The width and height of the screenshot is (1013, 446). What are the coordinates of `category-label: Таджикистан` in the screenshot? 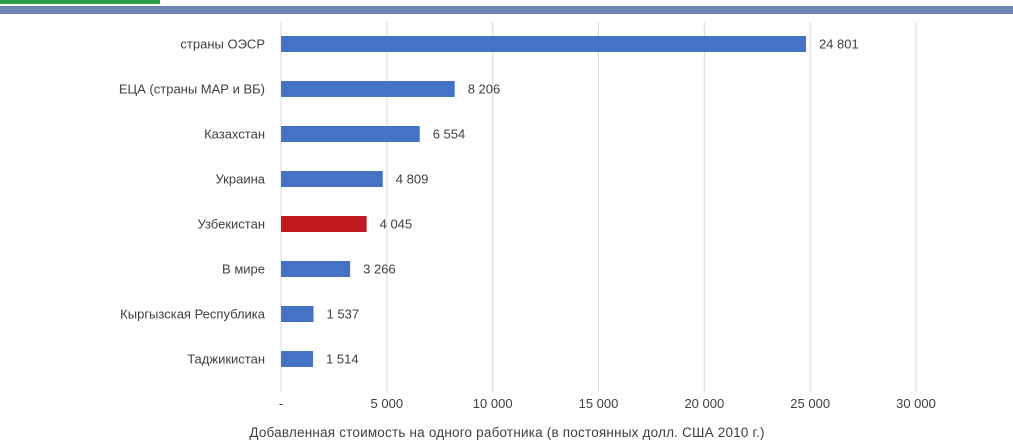 It's located at (226, 359).